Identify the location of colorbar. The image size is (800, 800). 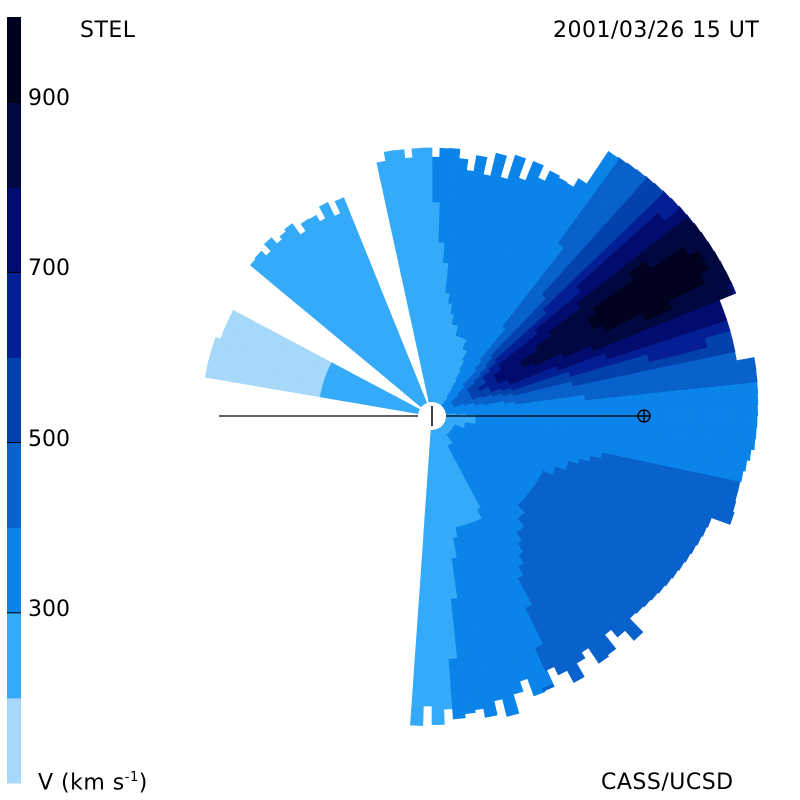
(14, 400).